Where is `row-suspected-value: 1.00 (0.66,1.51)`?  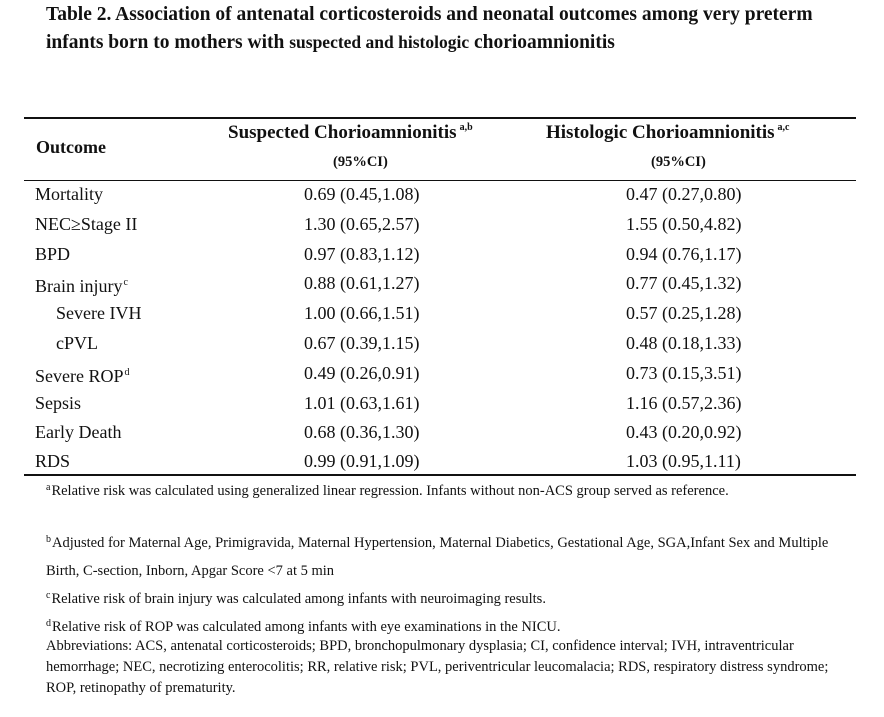
row-suspected-value: 1.00 (0.66,1.51) is located at coordinates (362, 313).